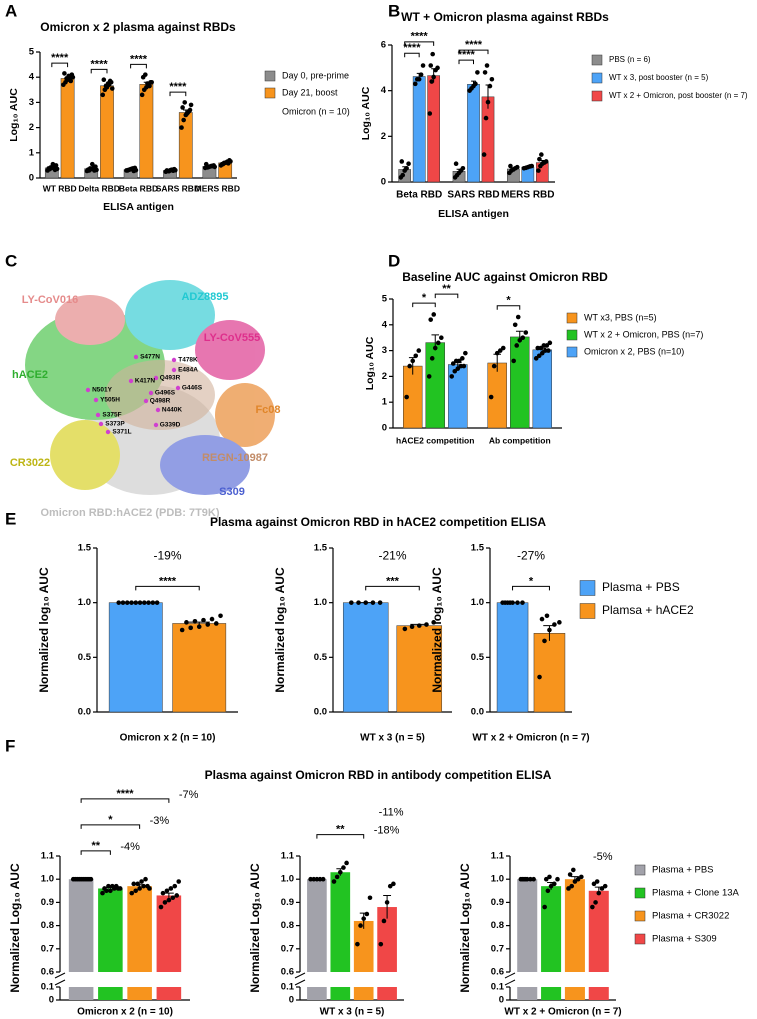 Image resolution: width=757 pixels, height=1019 pixels. What do you see at coordinates (150, 357) in the screenshot?
I see `mutation-label: S477N` at bounding box center [150, 357].